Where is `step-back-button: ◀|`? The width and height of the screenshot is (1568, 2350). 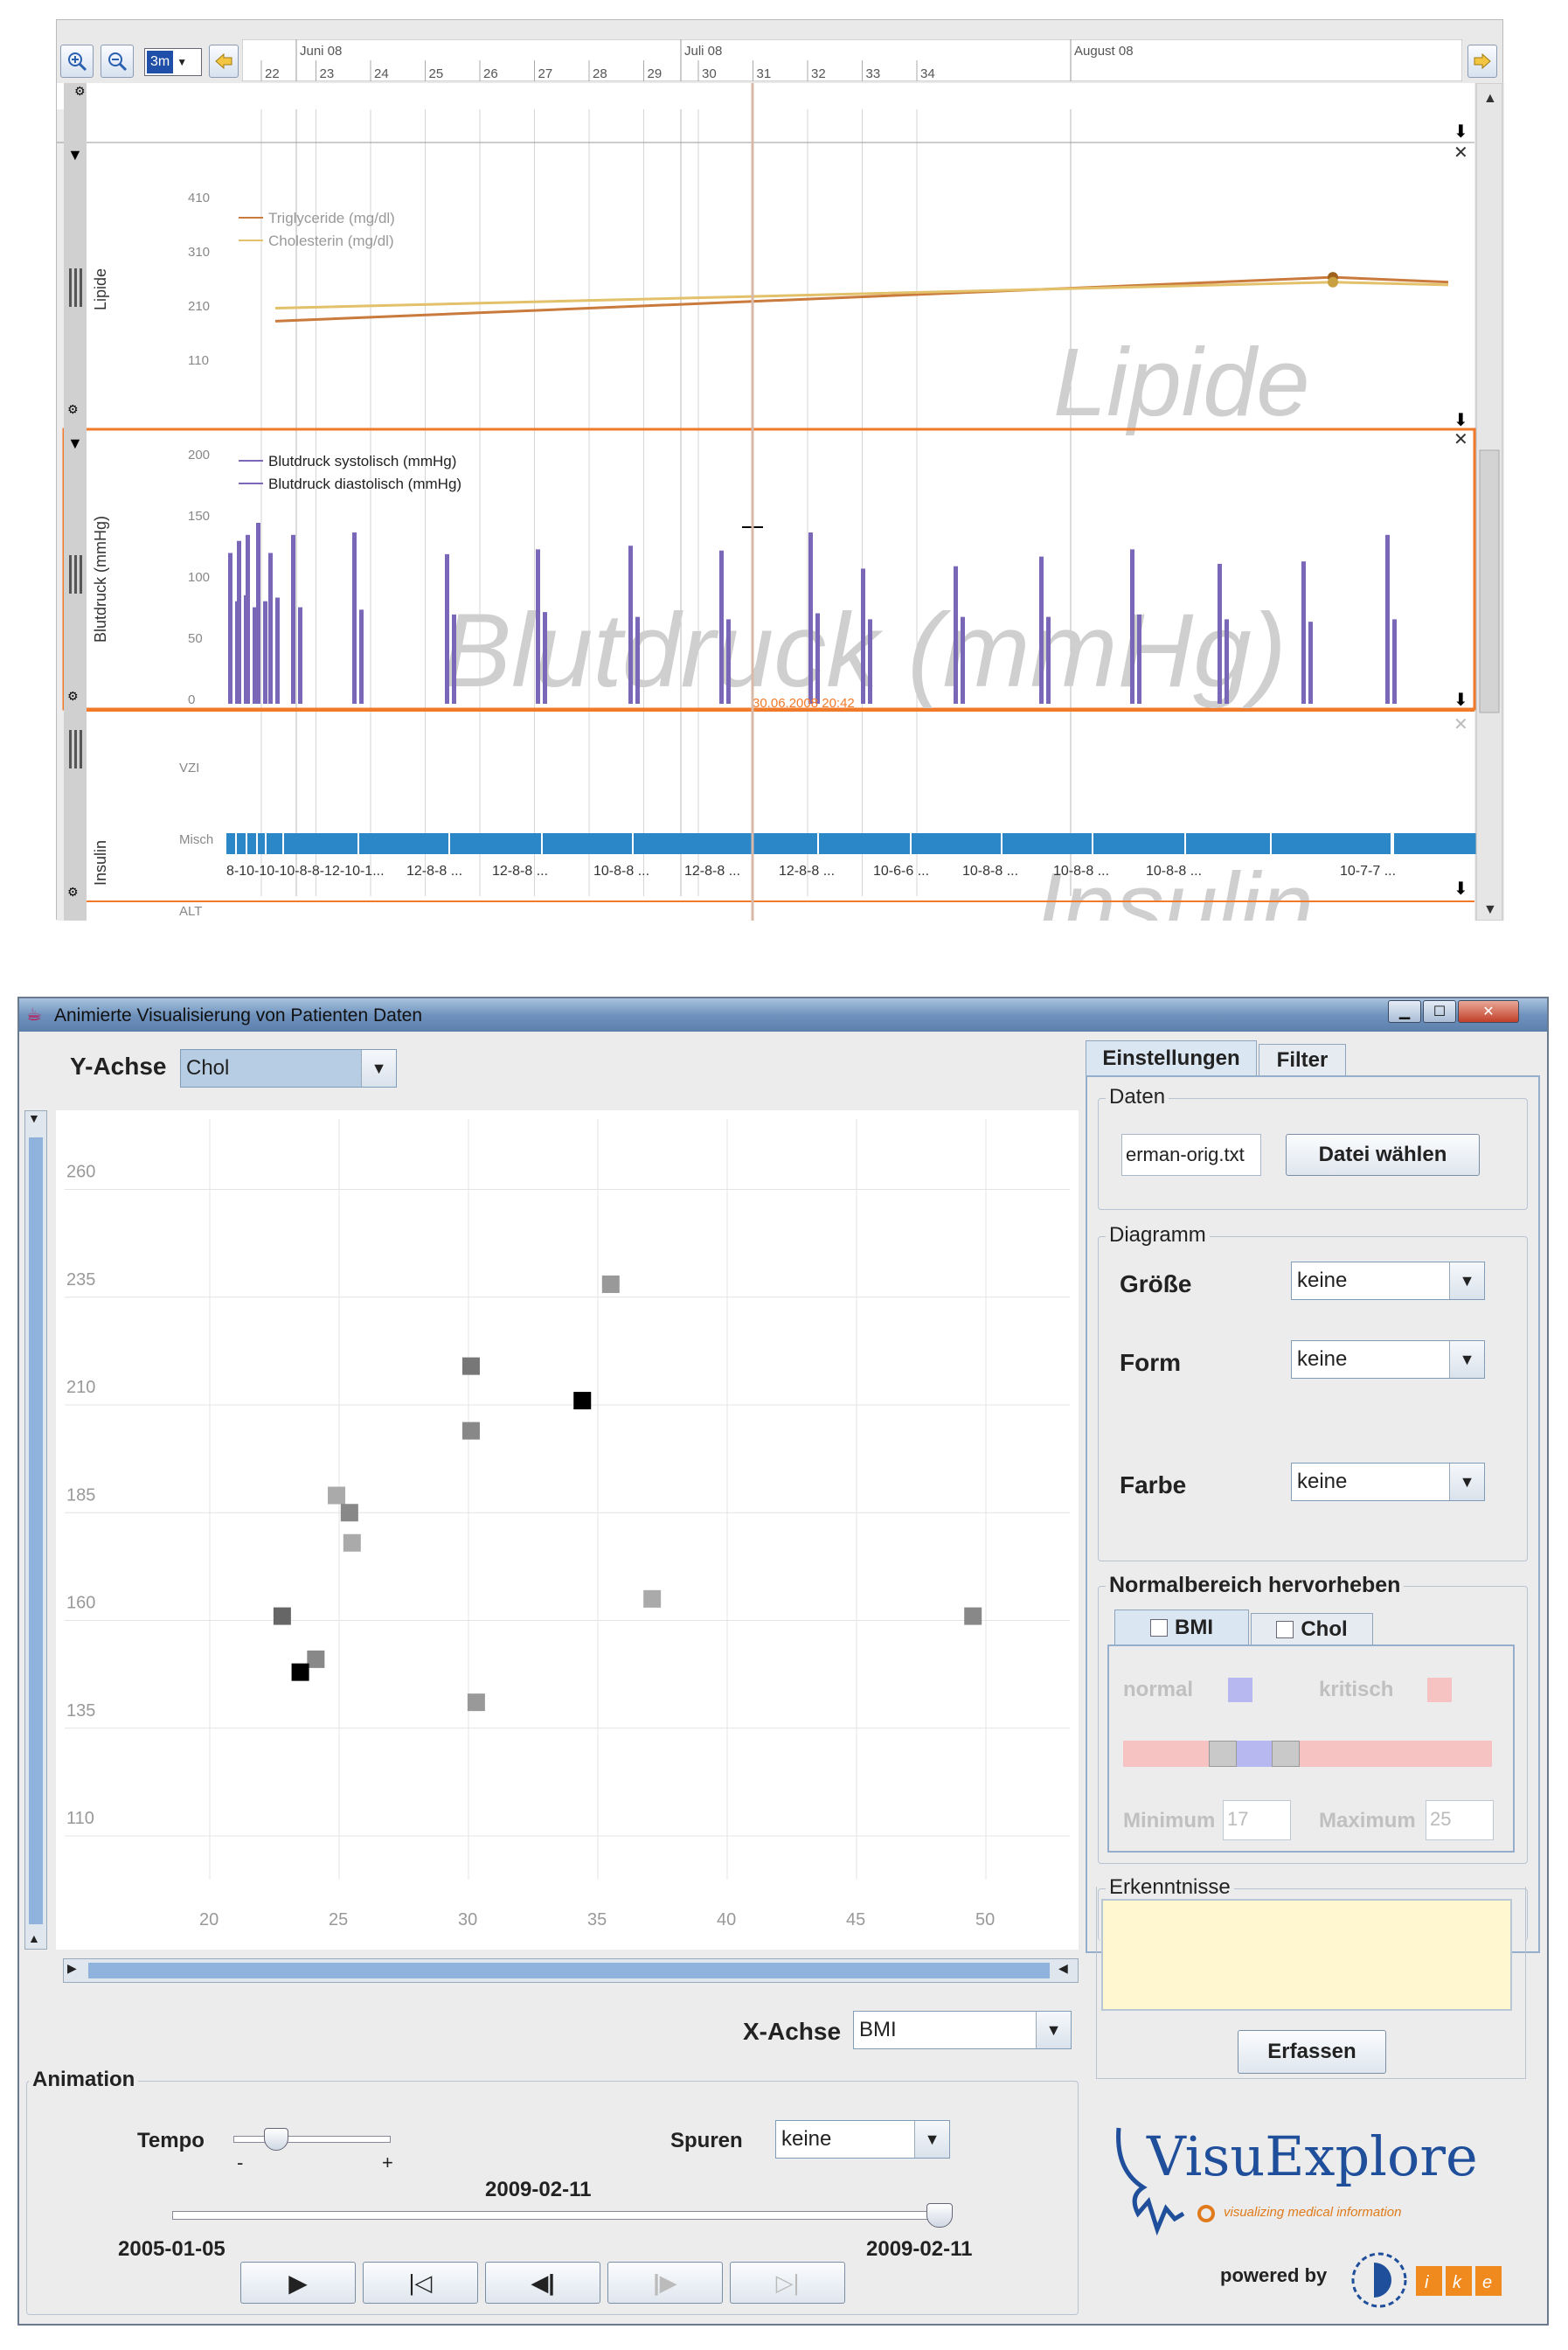
step-back-button: ◀| is located at coordinates (543, 2283).